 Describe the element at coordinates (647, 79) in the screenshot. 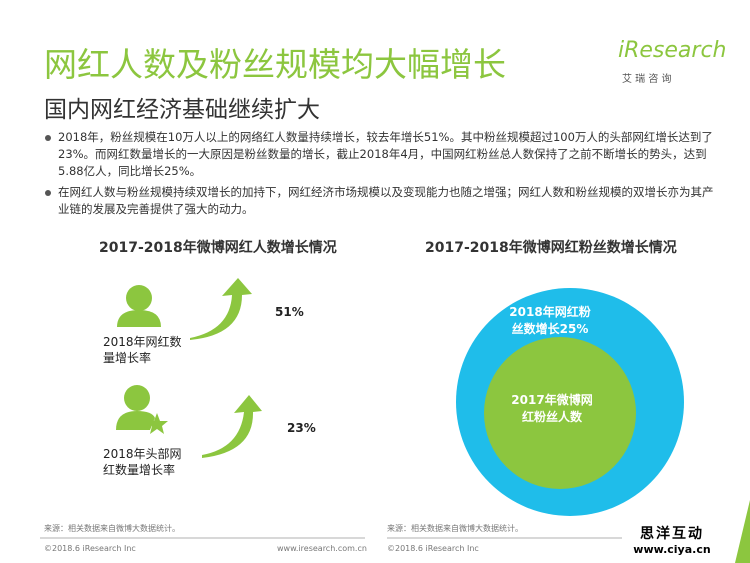

I see `logo-subtitle: 艾 瑞 咨 询` at that location.